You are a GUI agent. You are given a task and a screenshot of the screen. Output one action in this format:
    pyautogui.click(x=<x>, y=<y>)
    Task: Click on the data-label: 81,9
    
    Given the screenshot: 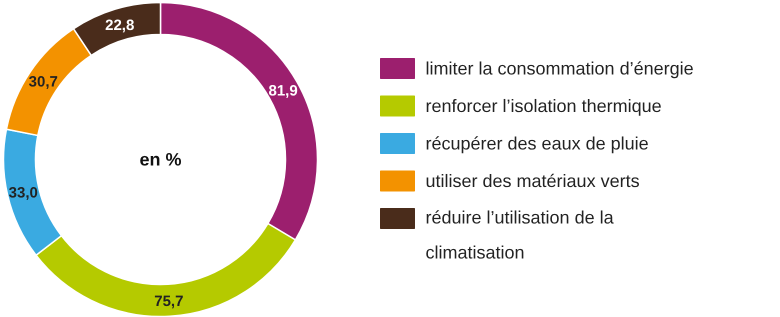 What is the action you would take?
    pyautogui.click(x=283, y=91)
    